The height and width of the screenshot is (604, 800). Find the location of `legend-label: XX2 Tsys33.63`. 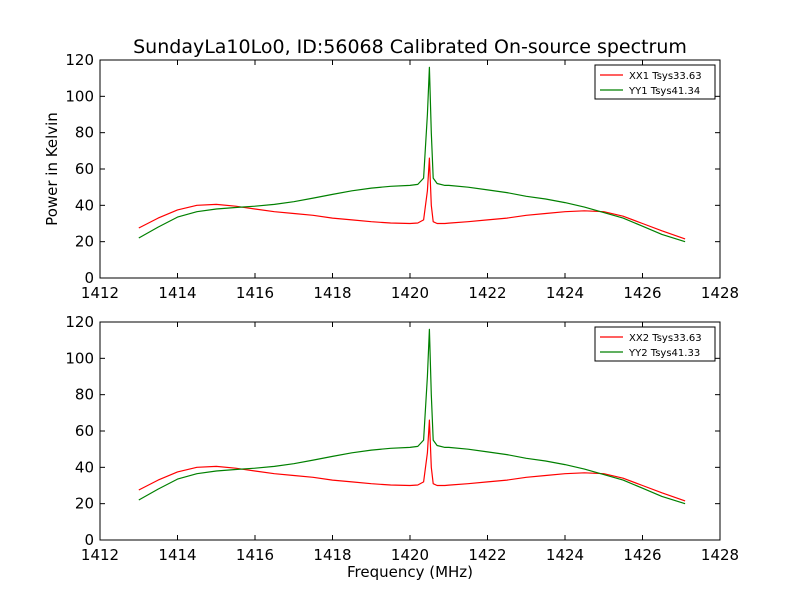

legend-label: XX2 Tsys33.63 is located at coordinates (665, 338).